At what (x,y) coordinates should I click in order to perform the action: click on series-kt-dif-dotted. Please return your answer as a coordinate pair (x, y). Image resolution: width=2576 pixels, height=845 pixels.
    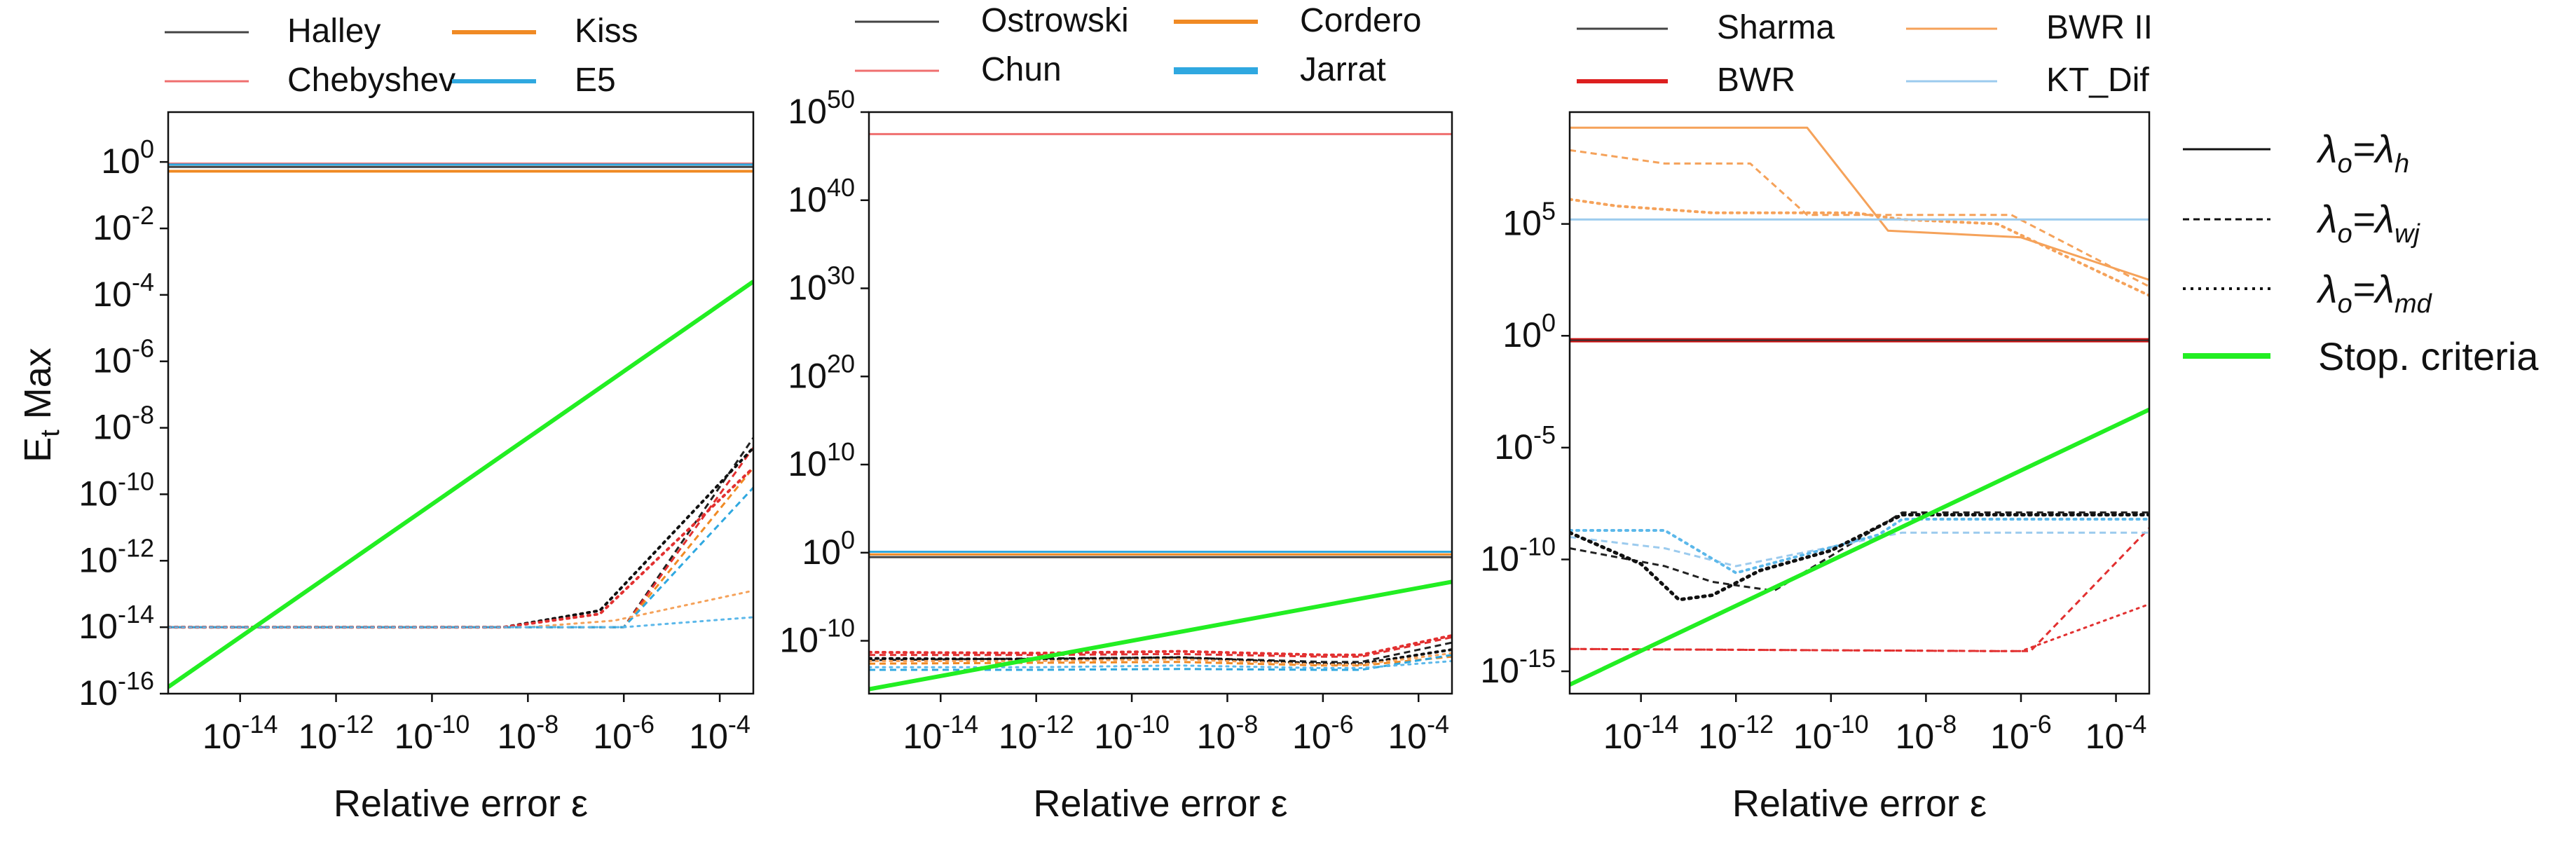
    Looking at the image, I should click on (1860, 546).